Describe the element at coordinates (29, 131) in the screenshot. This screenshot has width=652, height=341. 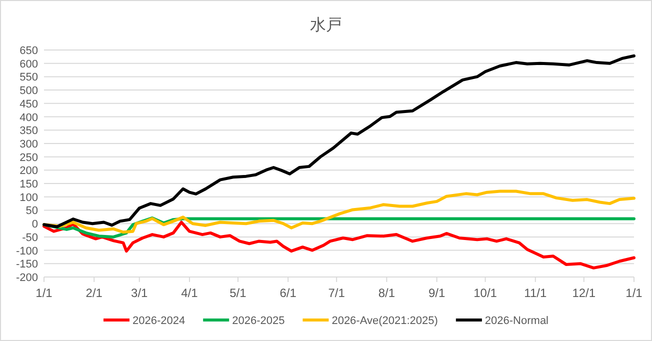
I see `y-tick-label: 350` at that location.